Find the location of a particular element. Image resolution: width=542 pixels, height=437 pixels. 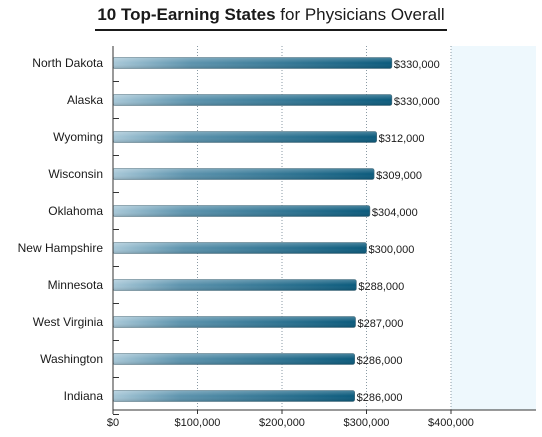

x-tick-label: $300,000 is located at coordinates (367, 423).